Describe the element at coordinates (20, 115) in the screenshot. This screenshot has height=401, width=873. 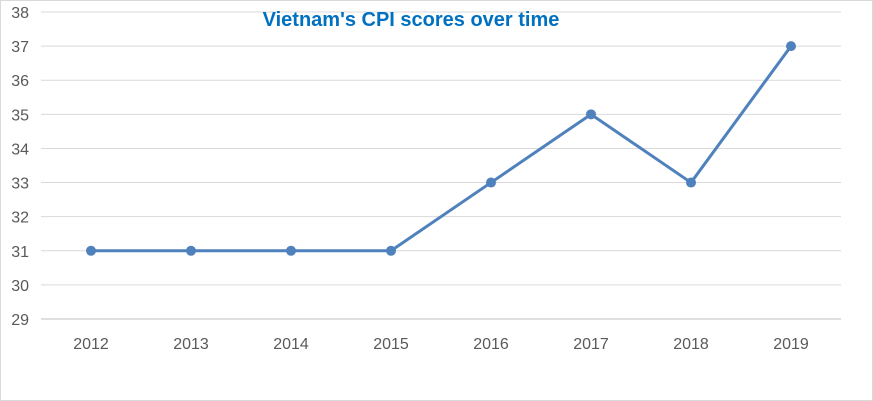
I see `y-tick-label: 35` at that location.